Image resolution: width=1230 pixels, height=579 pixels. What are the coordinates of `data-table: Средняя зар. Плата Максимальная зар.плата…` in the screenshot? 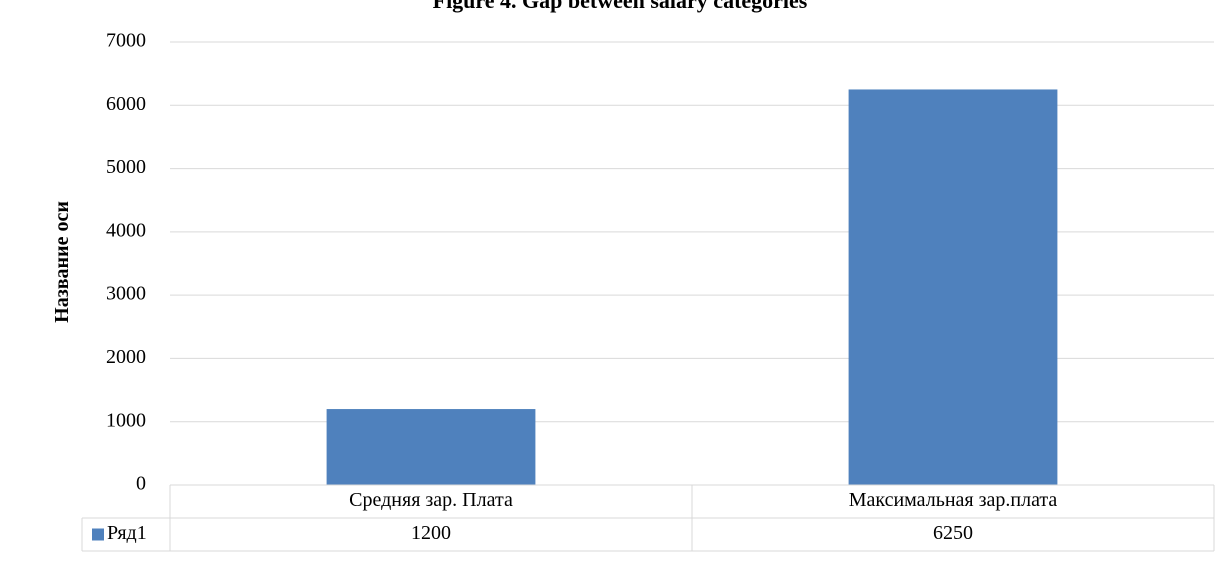 It's located at (648, 518).